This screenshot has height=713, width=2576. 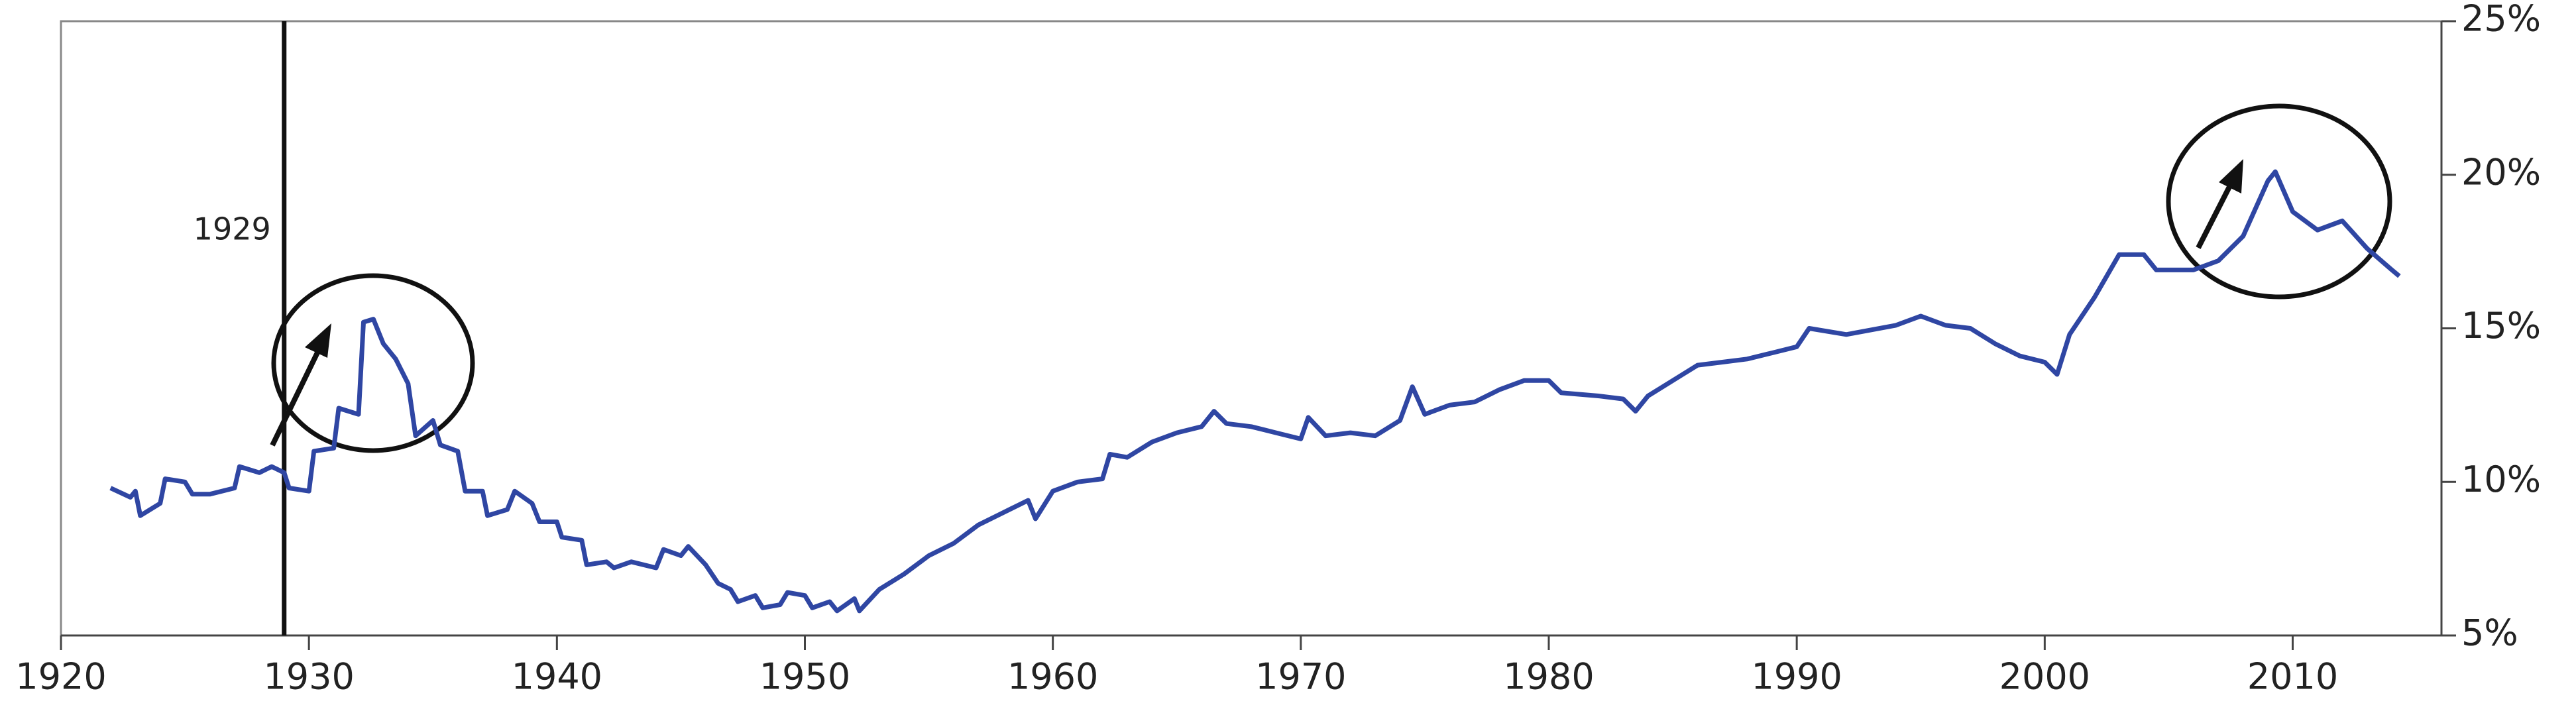 I want to click on x-tick-label: 1960, so click(x=1052, y=677).